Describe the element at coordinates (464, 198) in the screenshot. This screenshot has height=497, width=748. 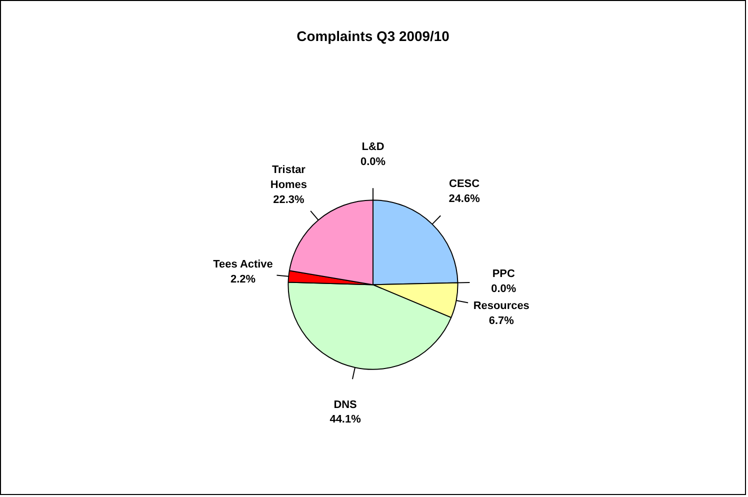
I see `data-label: 24.6%` at that location.